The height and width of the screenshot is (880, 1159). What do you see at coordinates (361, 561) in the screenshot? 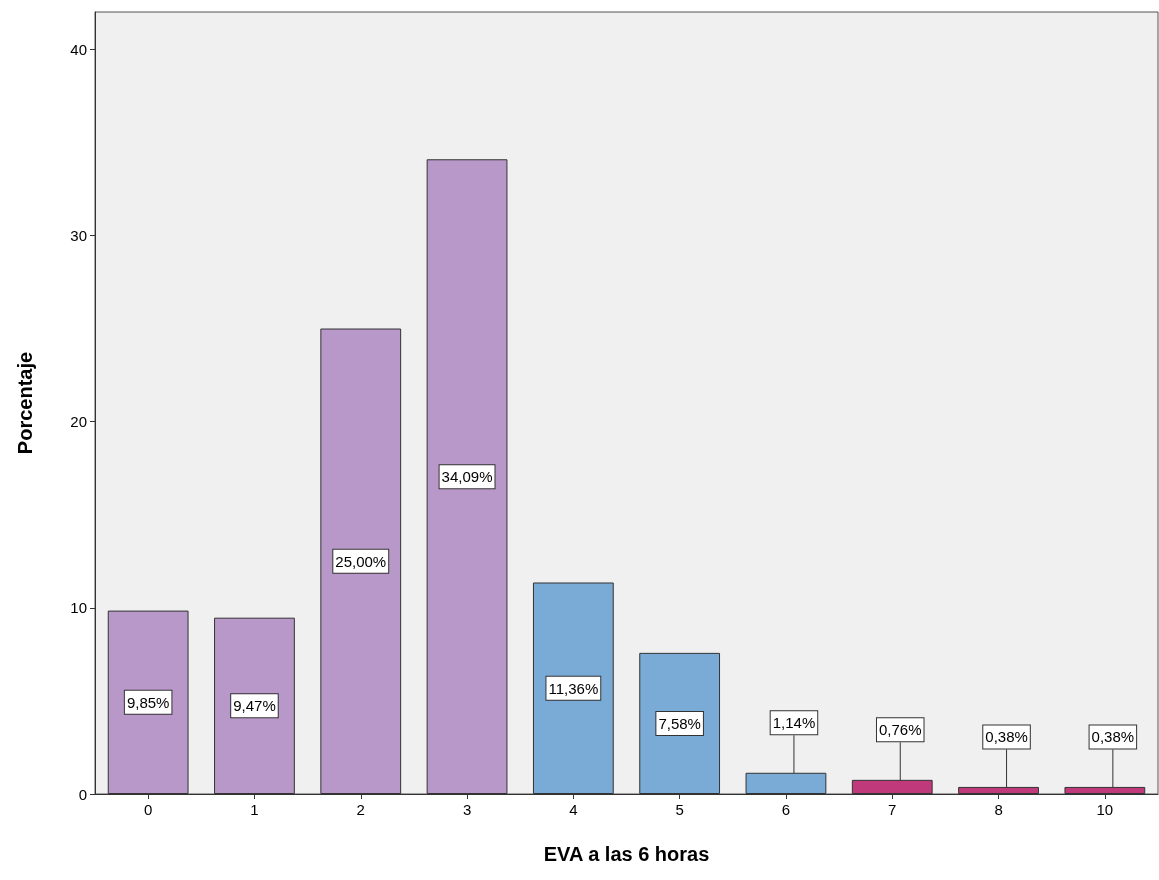
I see `data-label: 25,00%` at bounding box center [361, 561].